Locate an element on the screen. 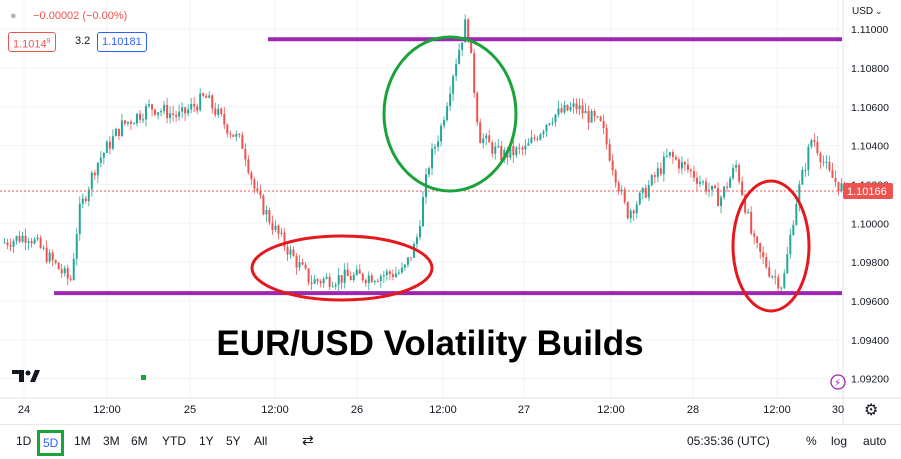 The height and width of the screenshot is (459, 901). range-ytd: YTD is located at coordinates (174, 441).